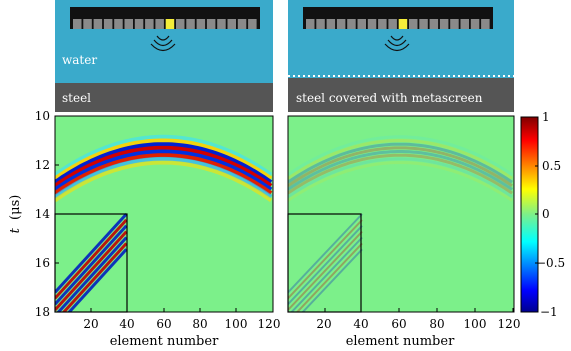  I want to click on y-tick: 14, so click(43, 214).